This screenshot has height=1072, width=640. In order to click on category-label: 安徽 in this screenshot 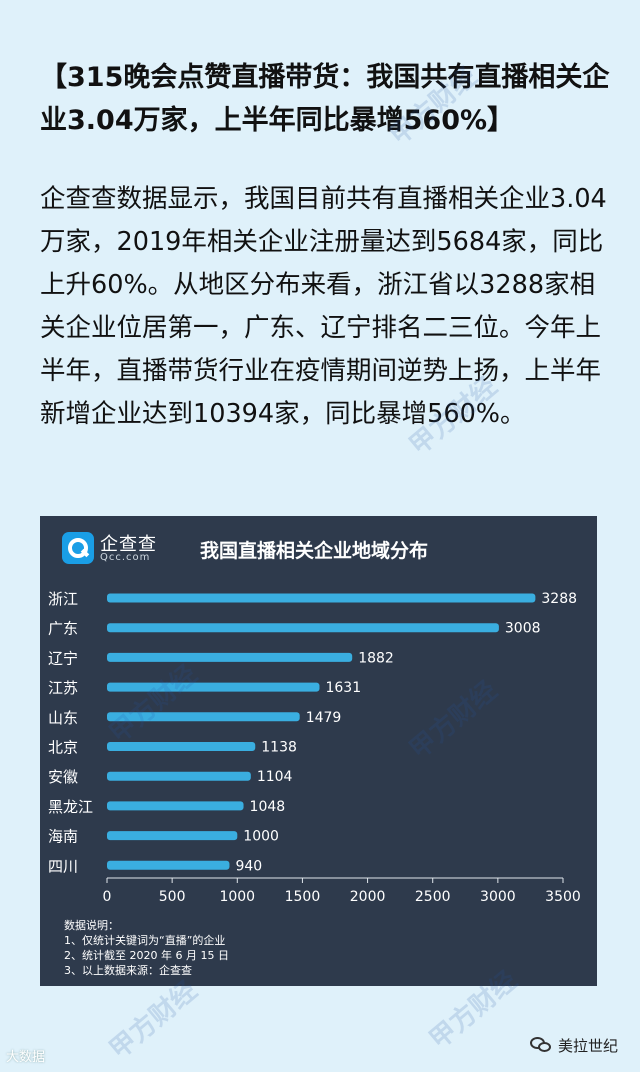, I will do `click(63, 777)`.